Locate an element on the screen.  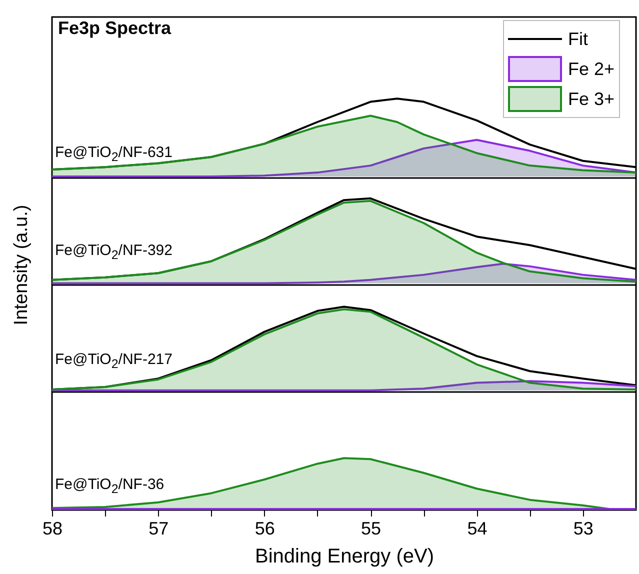
legend-label: Fe 3+ is located at coordinates (591, 99).